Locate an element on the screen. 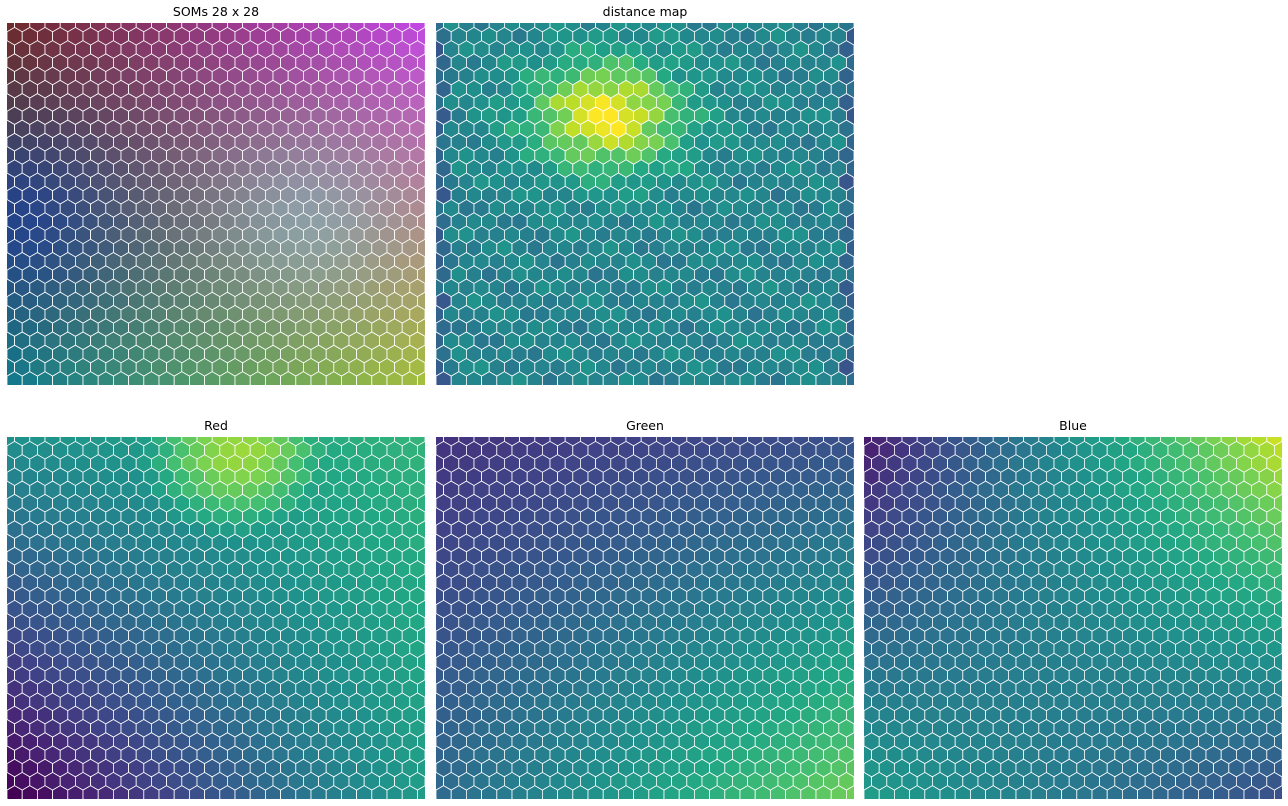 This screenshot has height=806, width=1288. chart-title-soms: SOMs 28 x 28 is located at coordinates (216, 11).